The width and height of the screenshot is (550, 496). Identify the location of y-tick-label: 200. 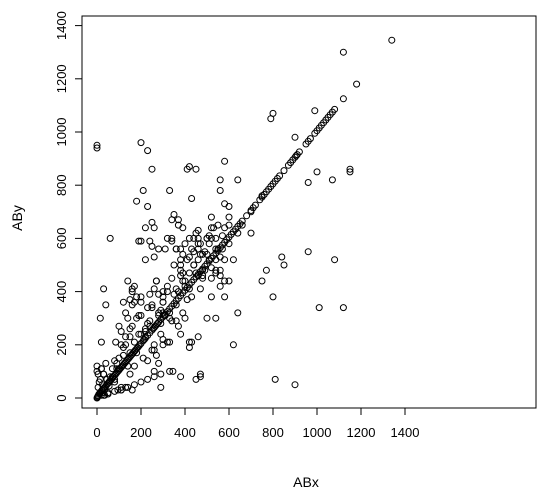
(61, 345).